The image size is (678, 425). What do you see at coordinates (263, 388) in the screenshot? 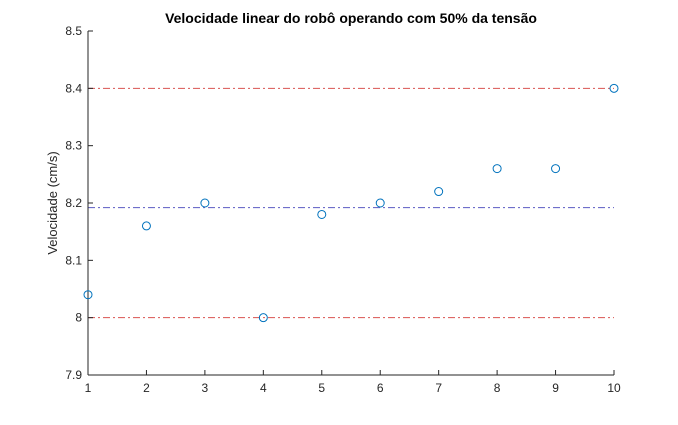
I see `x-tick-label: 4` at bounding box center [263, 388].